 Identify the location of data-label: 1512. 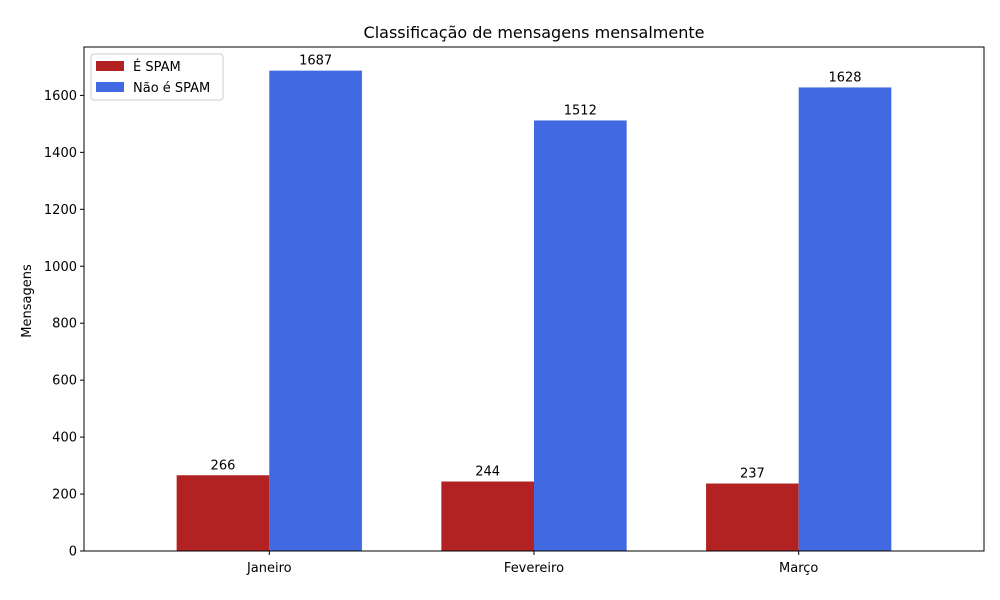
(580, 110).